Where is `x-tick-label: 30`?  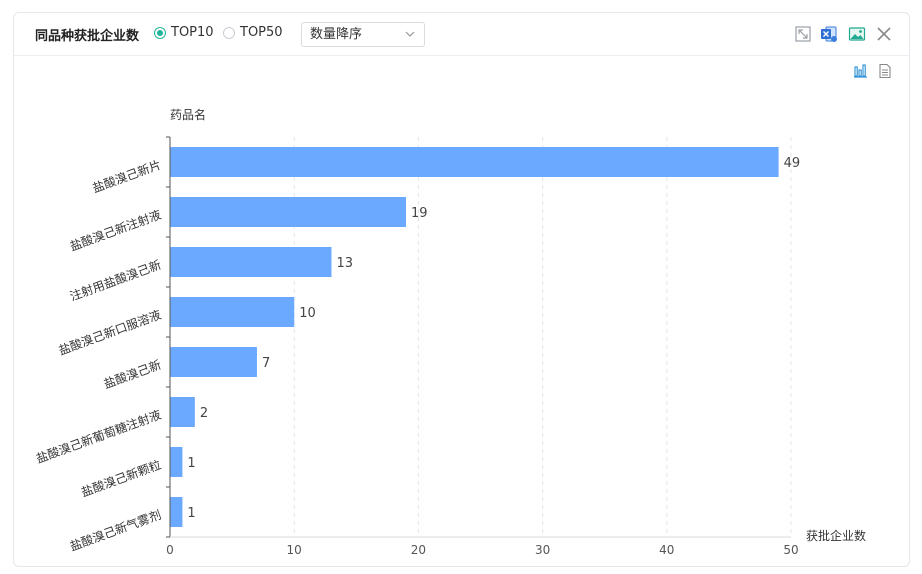 x-tick-label: 30 is located at coordinates (542, 550).